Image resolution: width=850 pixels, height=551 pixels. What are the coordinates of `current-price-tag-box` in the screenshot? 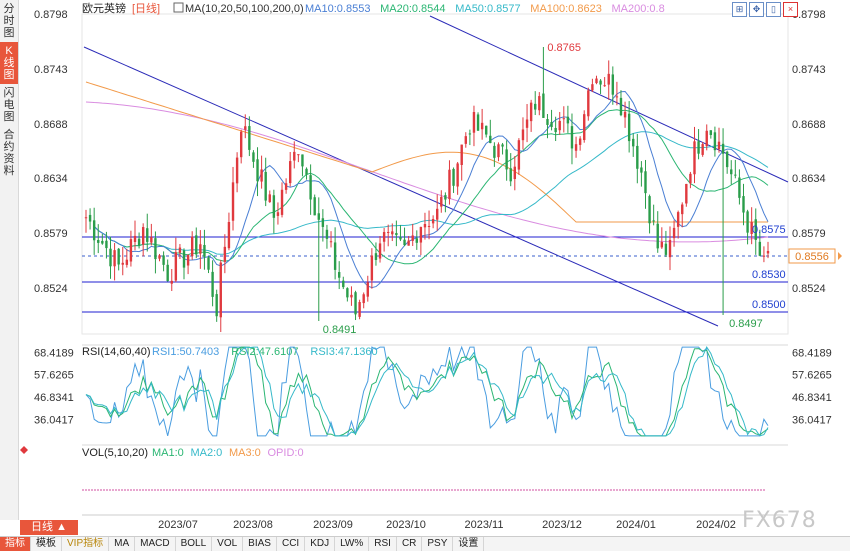 It's located at (812, 256).